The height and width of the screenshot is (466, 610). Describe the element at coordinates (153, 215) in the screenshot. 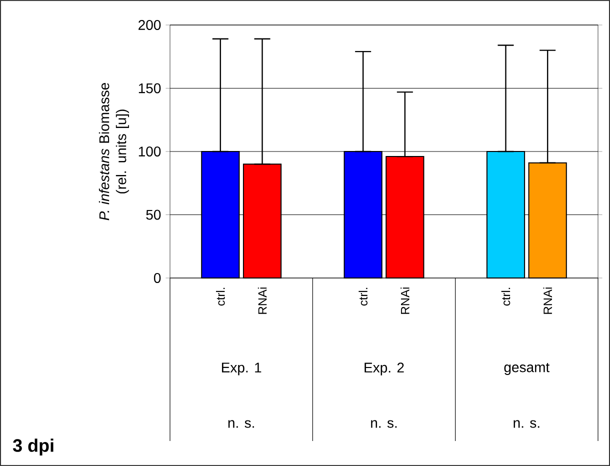

I see `y-tick-label: 50` at that location.